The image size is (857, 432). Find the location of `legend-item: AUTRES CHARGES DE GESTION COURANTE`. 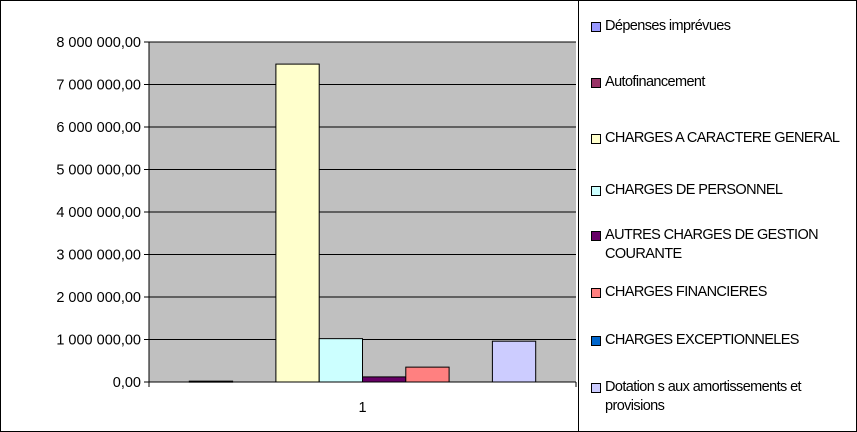

legend-item: AUTRES CHARGES DE GESTION COURANTE is located at coordinates (723, 245).